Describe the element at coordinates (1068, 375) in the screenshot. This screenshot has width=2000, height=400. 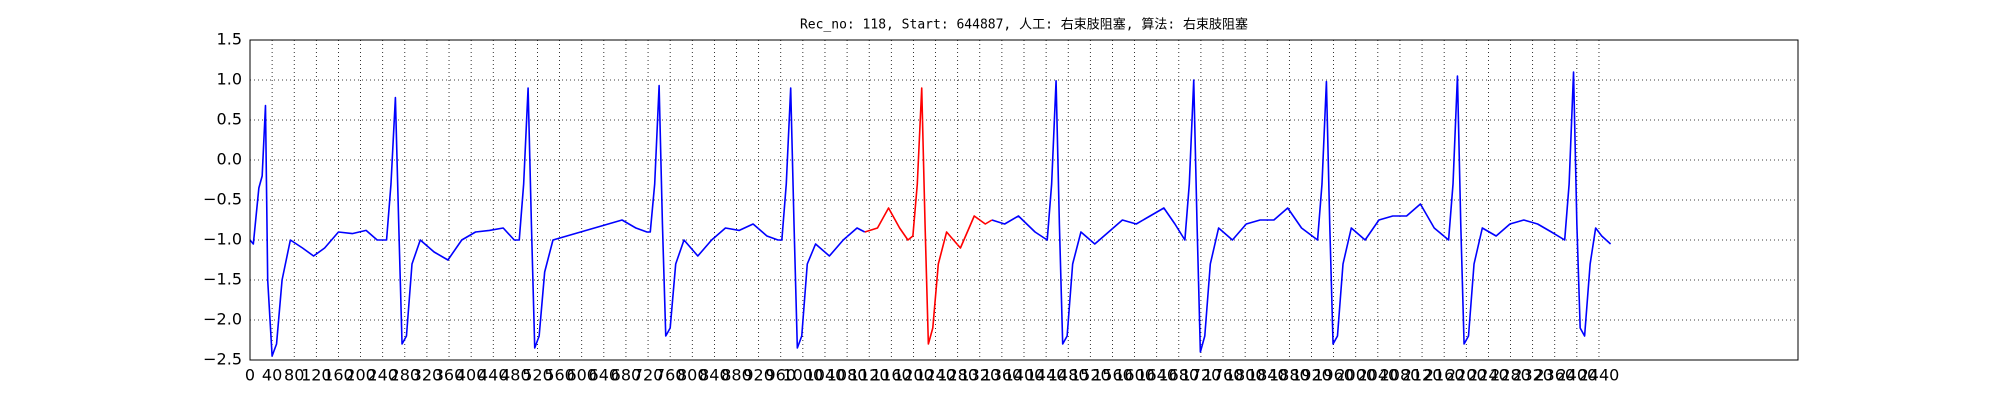
I see `x-tick-label: 1480` at that location.